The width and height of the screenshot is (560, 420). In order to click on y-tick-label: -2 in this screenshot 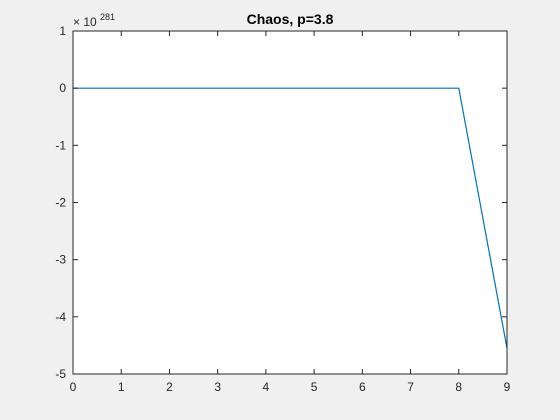, I will do `click(60, 203)`.